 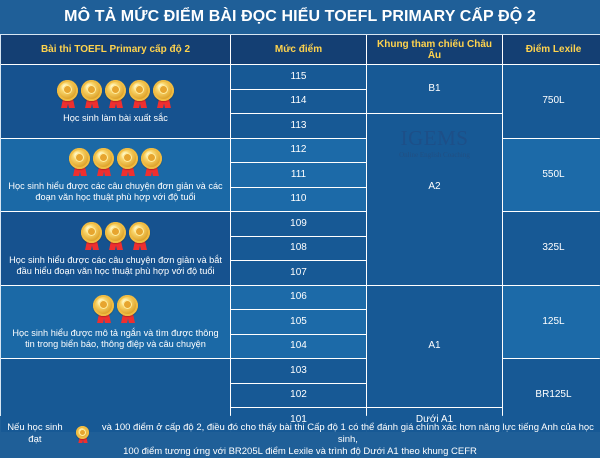 What do you see at coordinates (298, 248) in the screenshot?
I see `score-cell: 108` at bounding box center [298, 248].